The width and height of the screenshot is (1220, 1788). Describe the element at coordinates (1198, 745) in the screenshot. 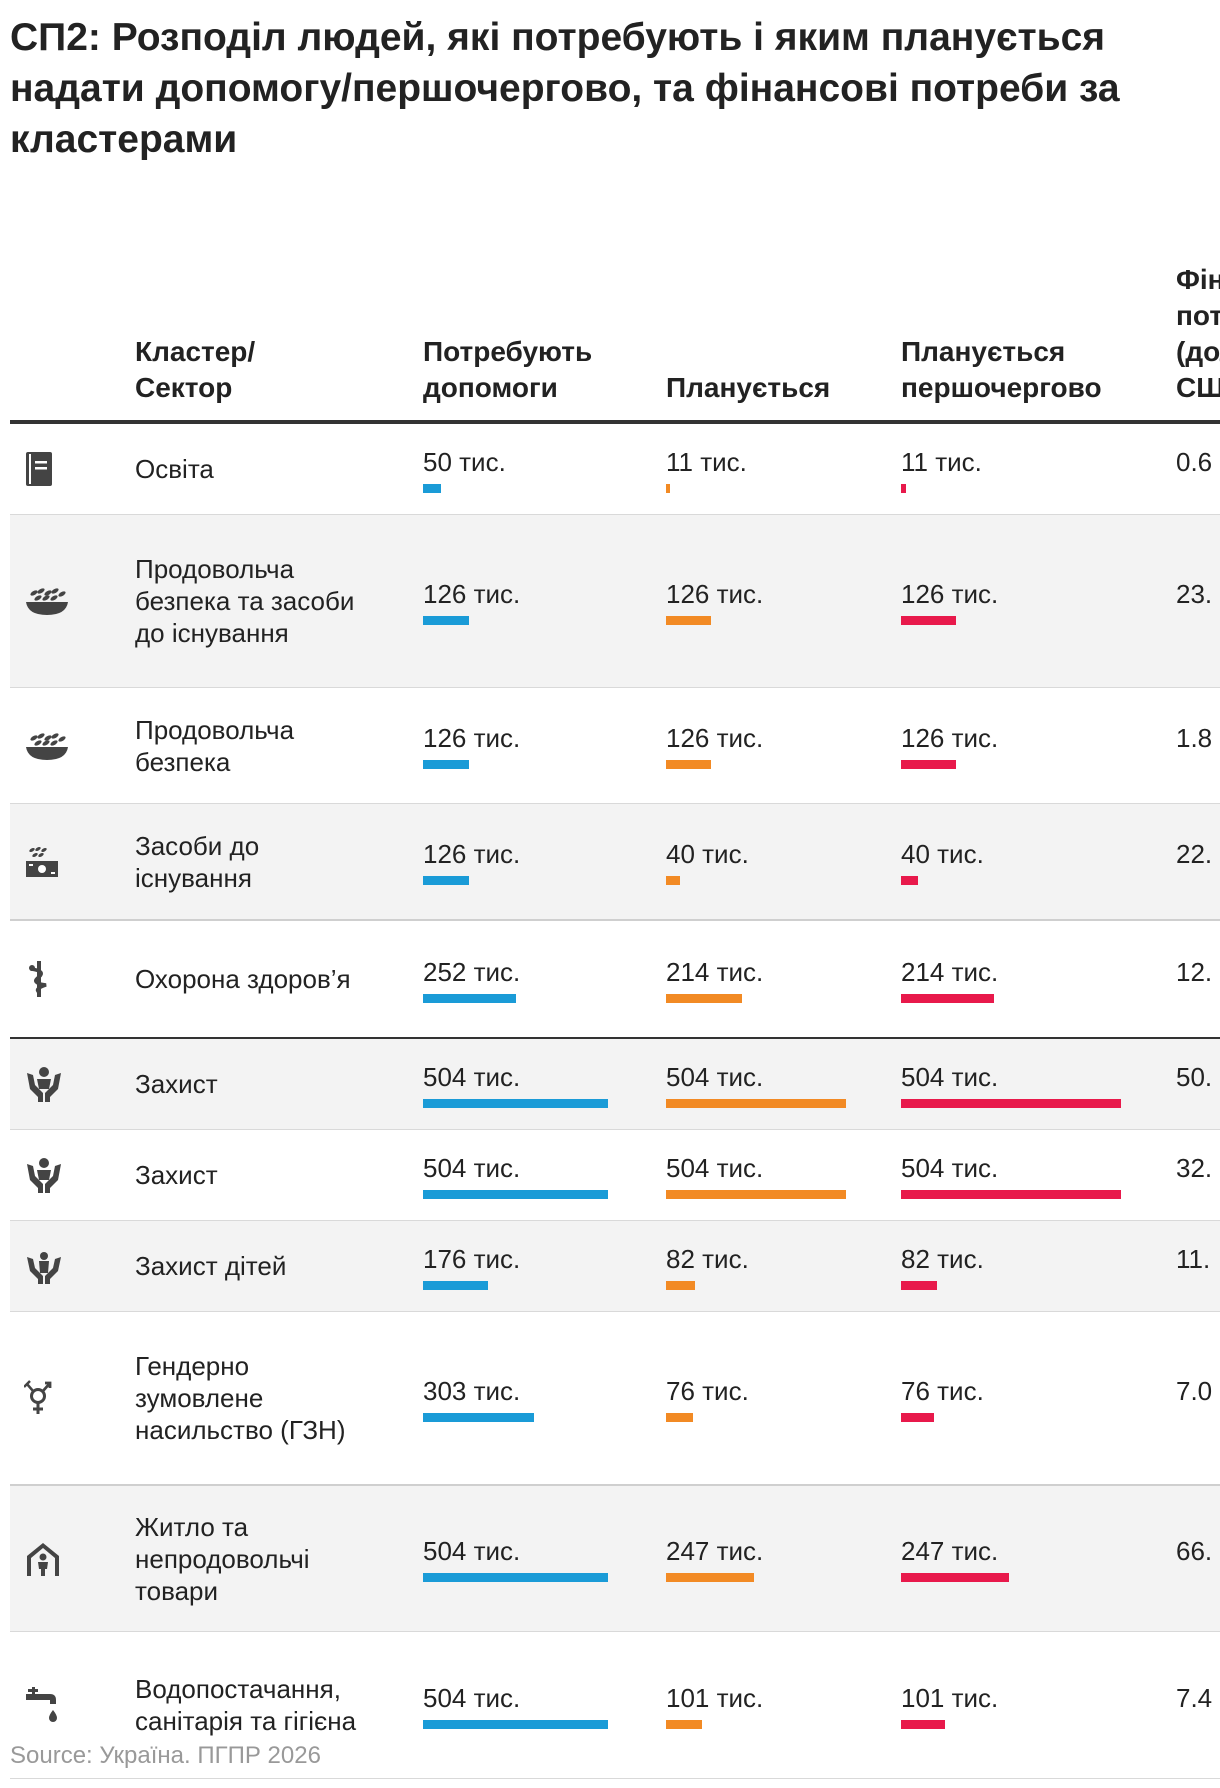

I see `financial-value-cell: 1.8` at that location.